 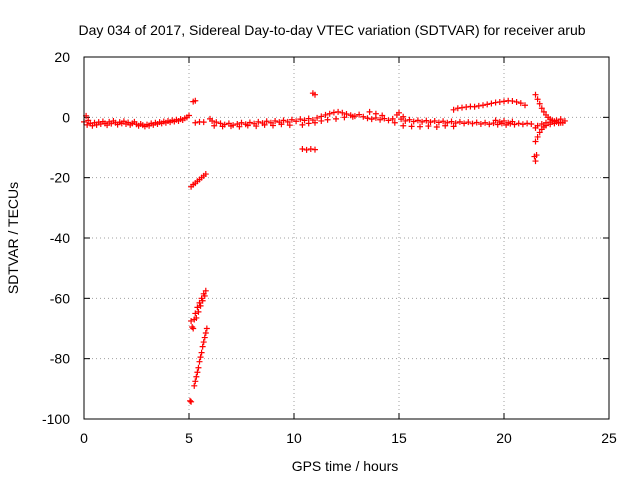 What do you see at coordinates (294, 438) in the screenshot?
I see `x-tick-label: 10` at bounding box center [294, 438].